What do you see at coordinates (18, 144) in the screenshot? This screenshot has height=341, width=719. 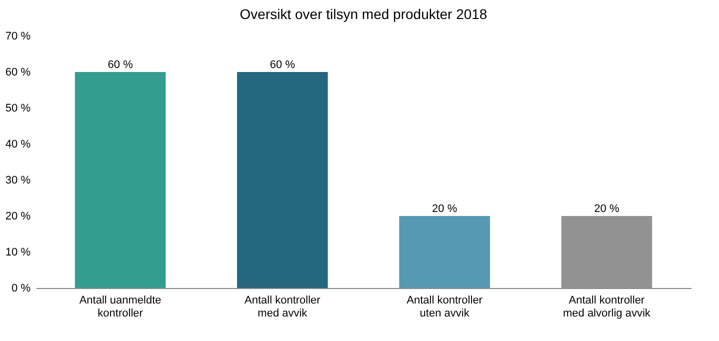 I see `y-tick-label: 40 %` at bounding box center [18, 144].